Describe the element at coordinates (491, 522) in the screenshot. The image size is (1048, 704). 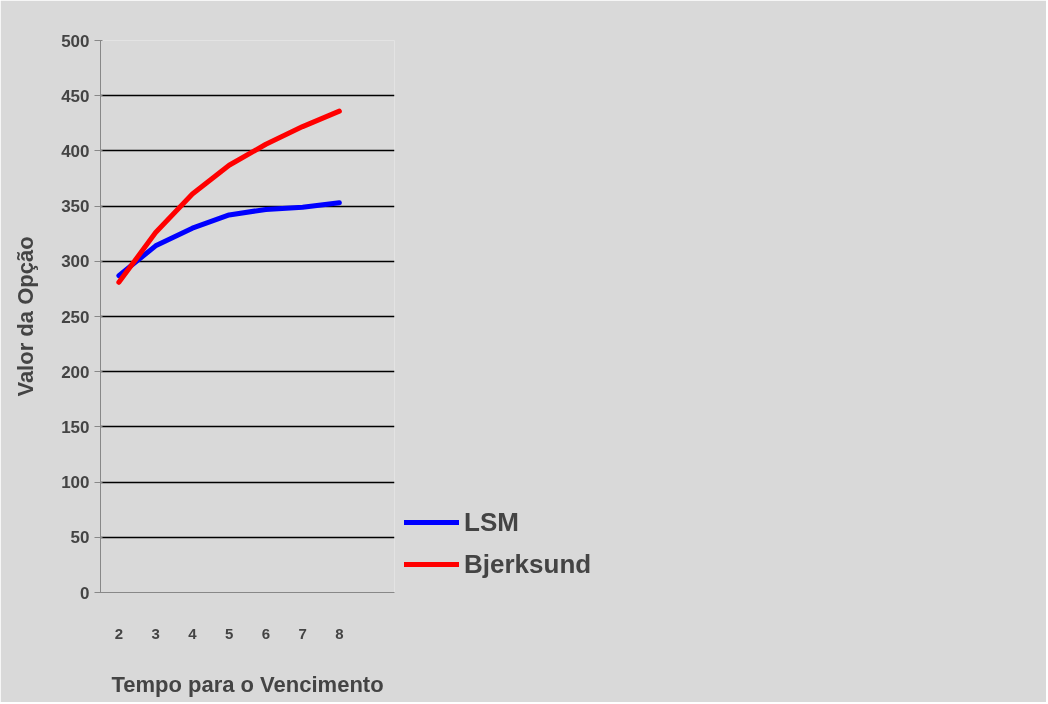
I see `legend-label: LSM` at that location.